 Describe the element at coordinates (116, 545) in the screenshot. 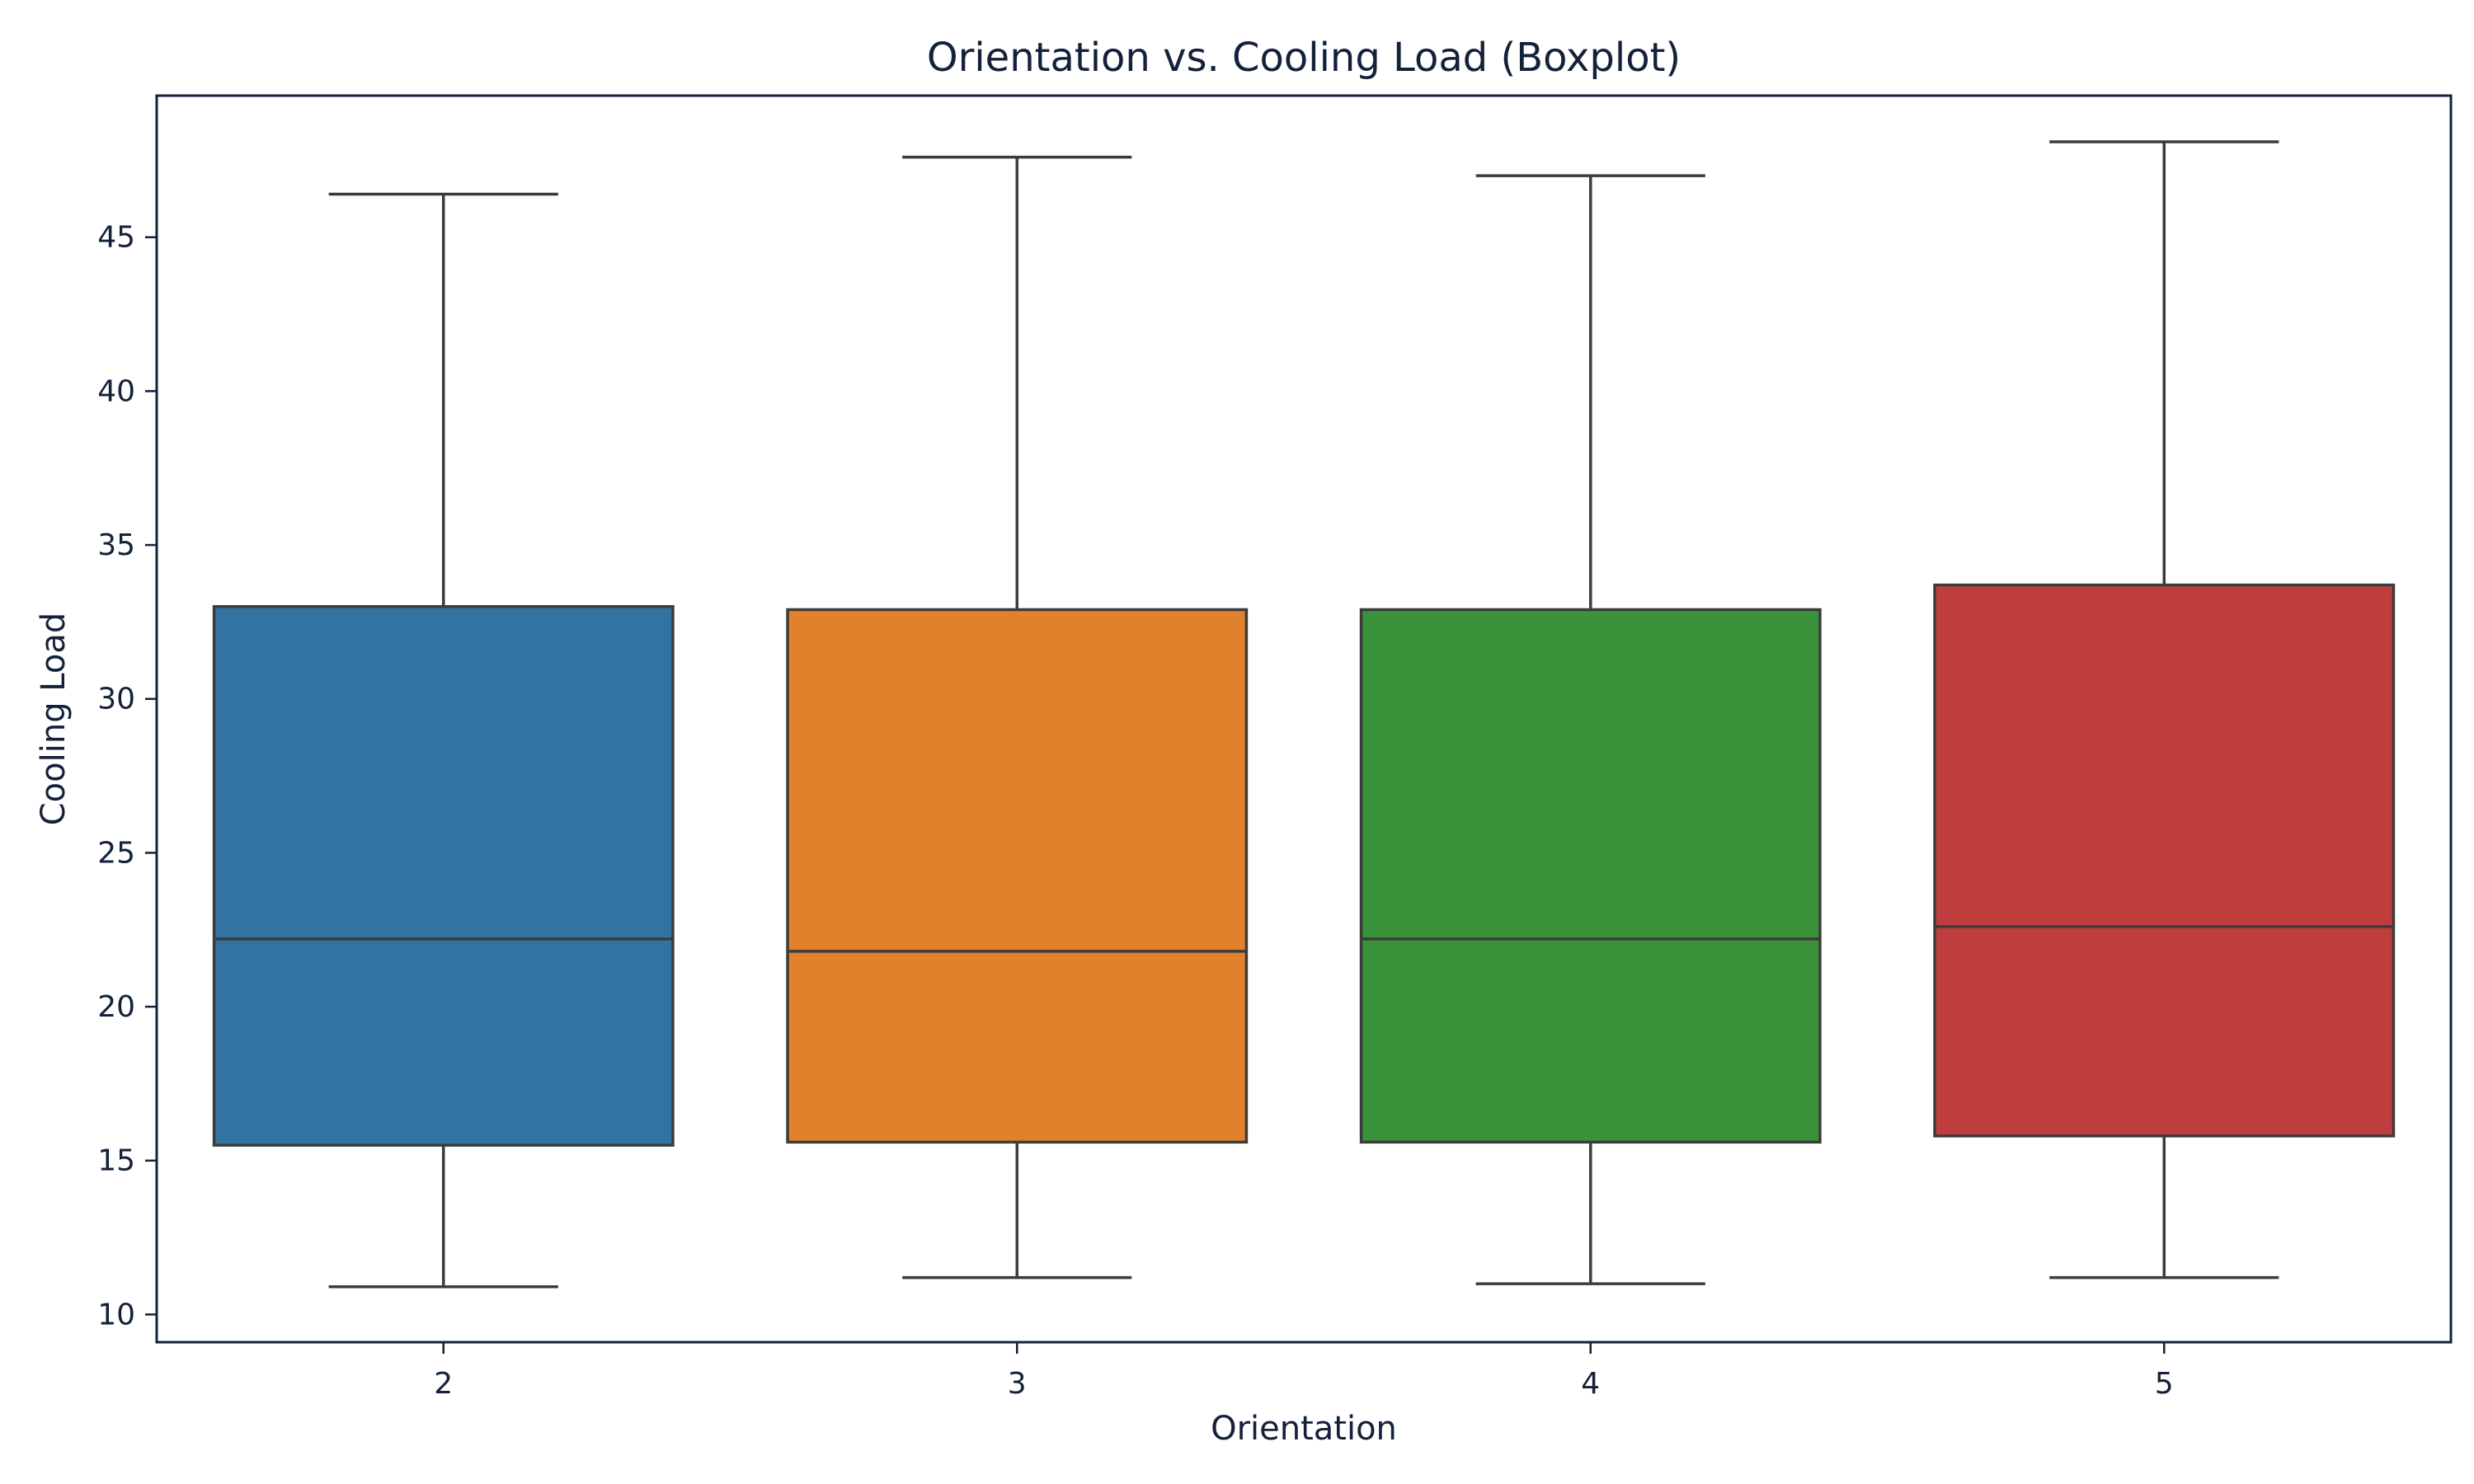

I see `y-tick-label: 35` at that location.